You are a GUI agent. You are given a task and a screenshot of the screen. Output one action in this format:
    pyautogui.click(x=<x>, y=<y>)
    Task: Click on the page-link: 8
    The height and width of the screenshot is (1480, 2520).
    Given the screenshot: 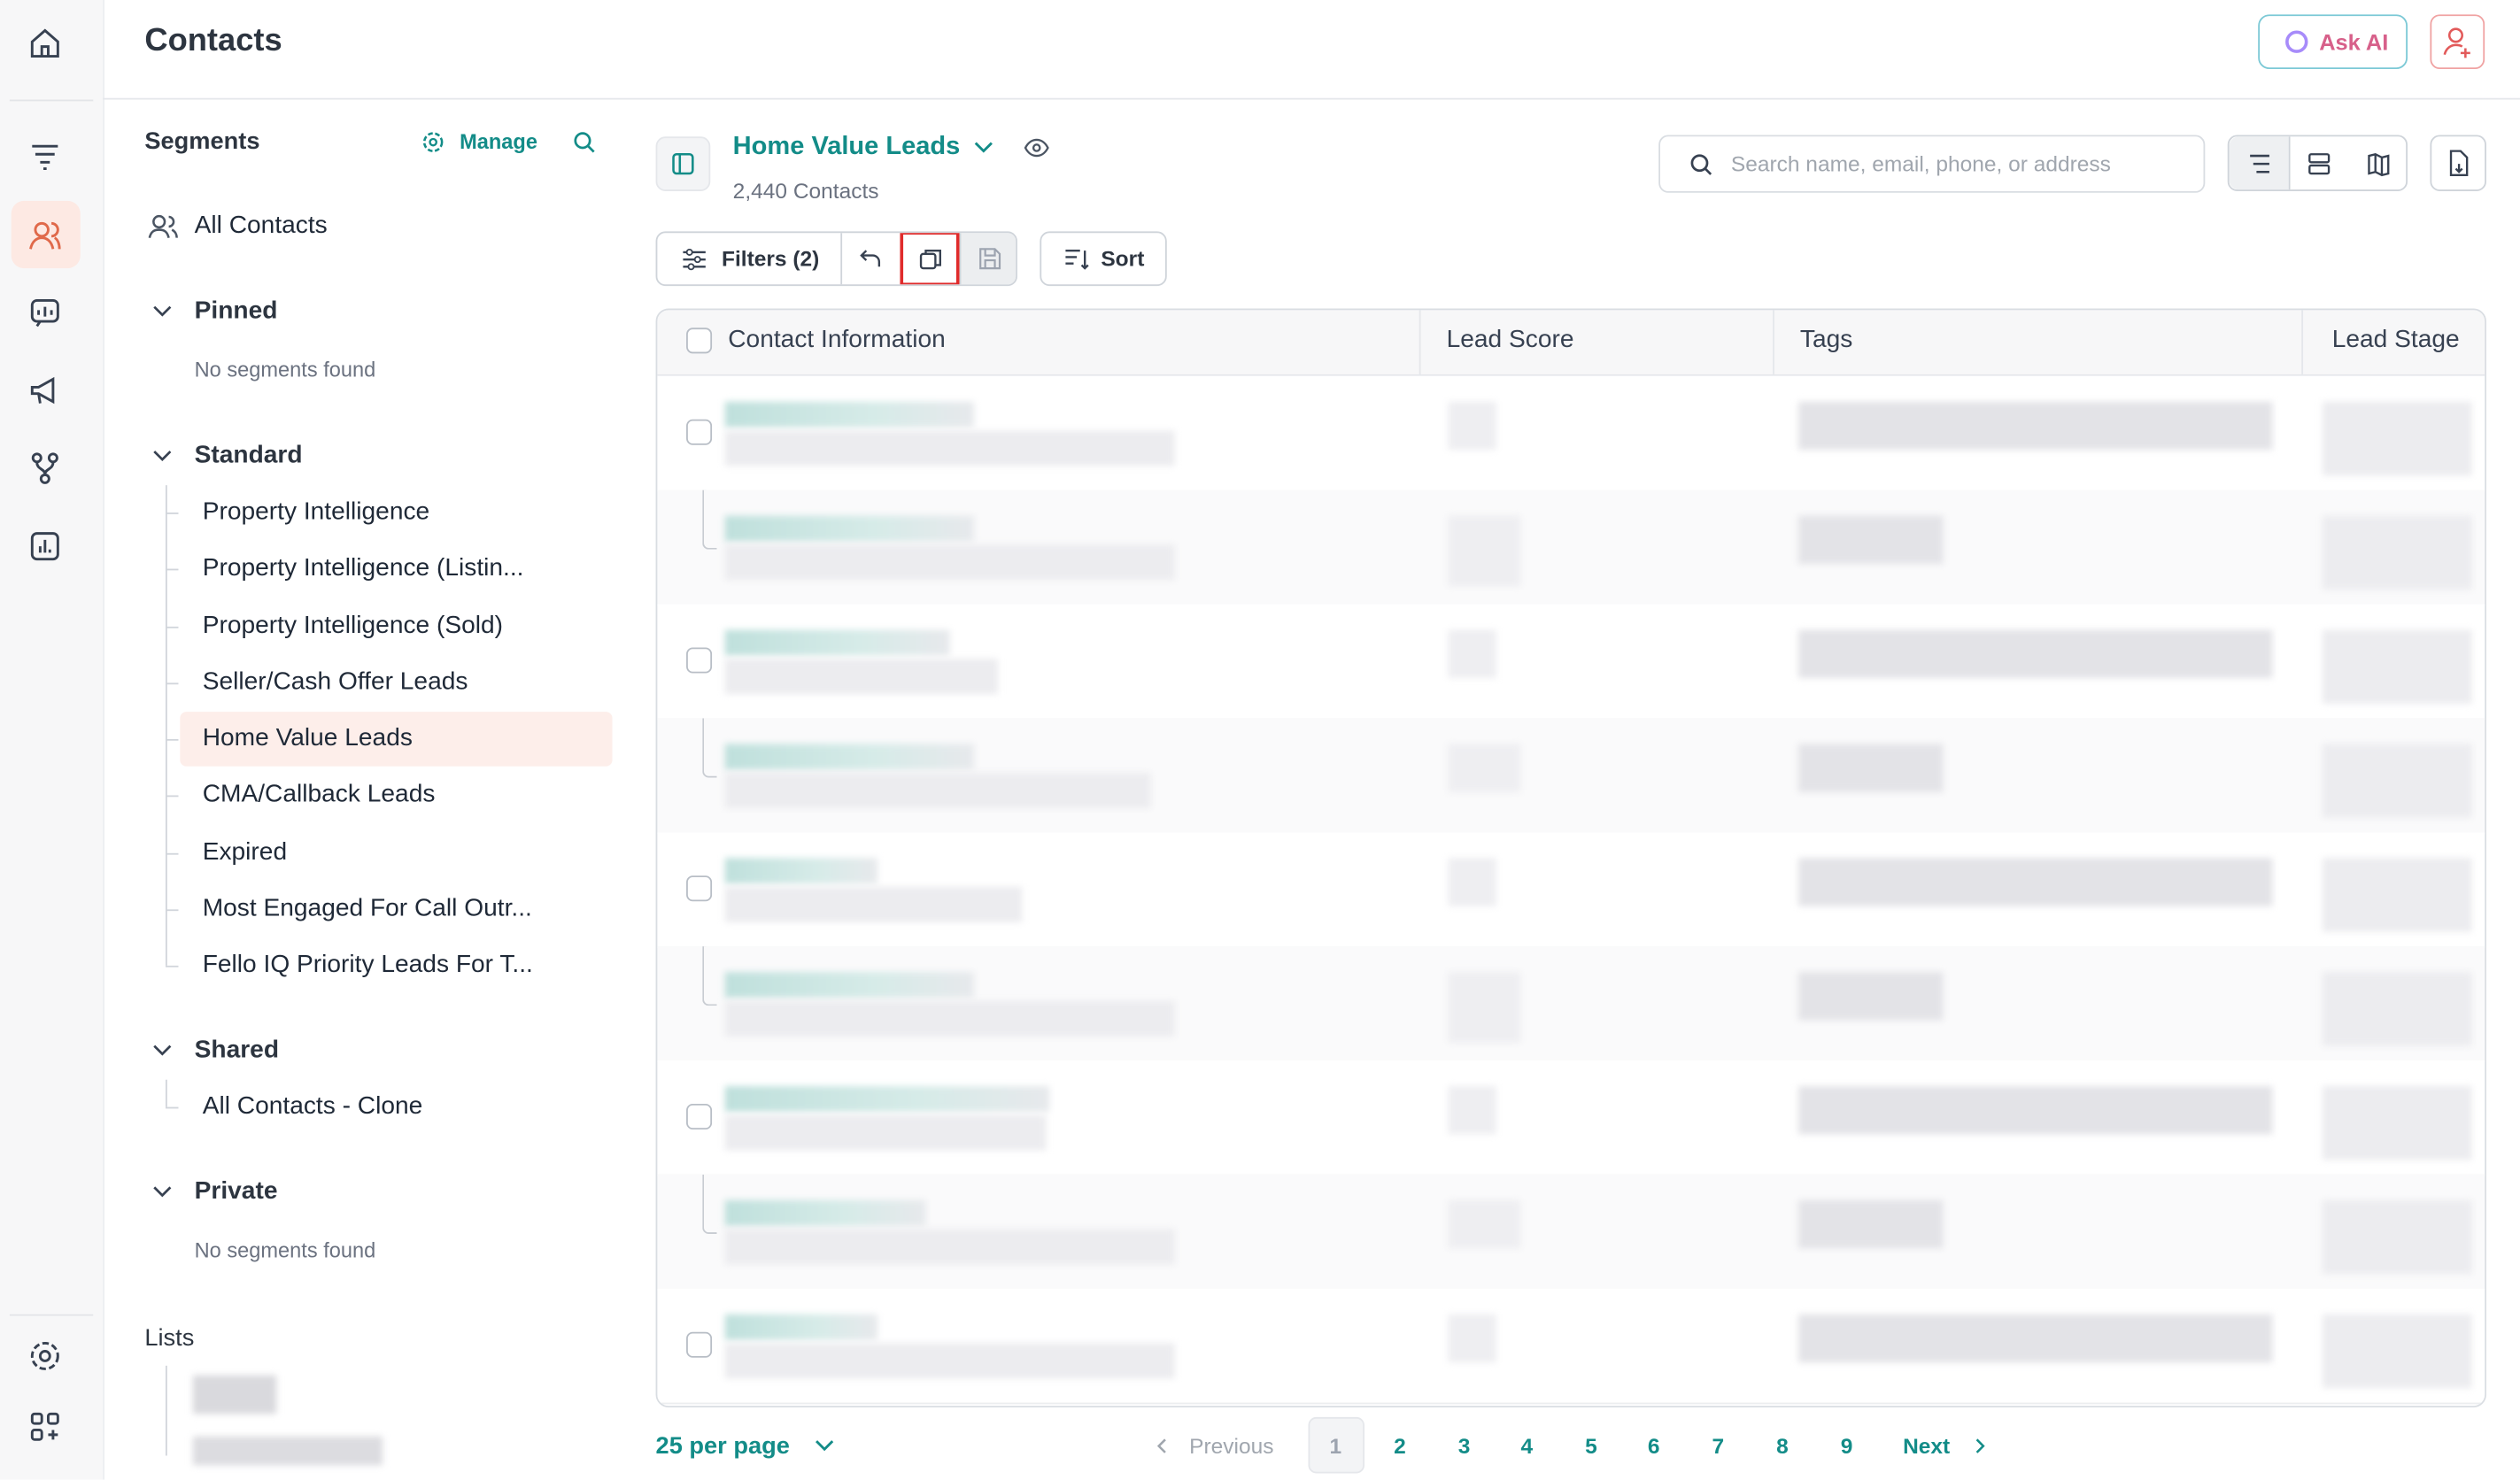 What is the action you would take?
    pyautogui.click(x=1782, y=1446)
    